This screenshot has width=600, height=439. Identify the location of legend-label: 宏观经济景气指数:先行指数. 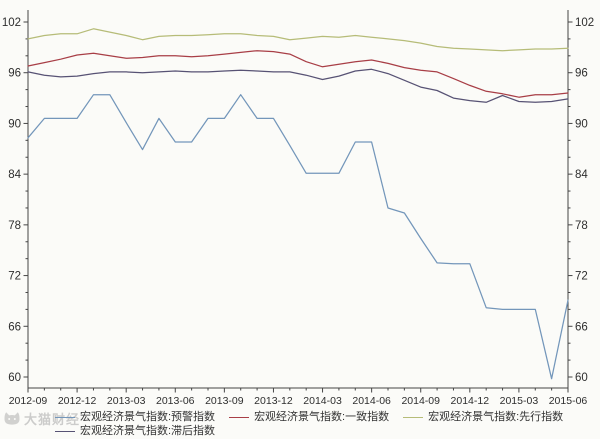
(496, 417).